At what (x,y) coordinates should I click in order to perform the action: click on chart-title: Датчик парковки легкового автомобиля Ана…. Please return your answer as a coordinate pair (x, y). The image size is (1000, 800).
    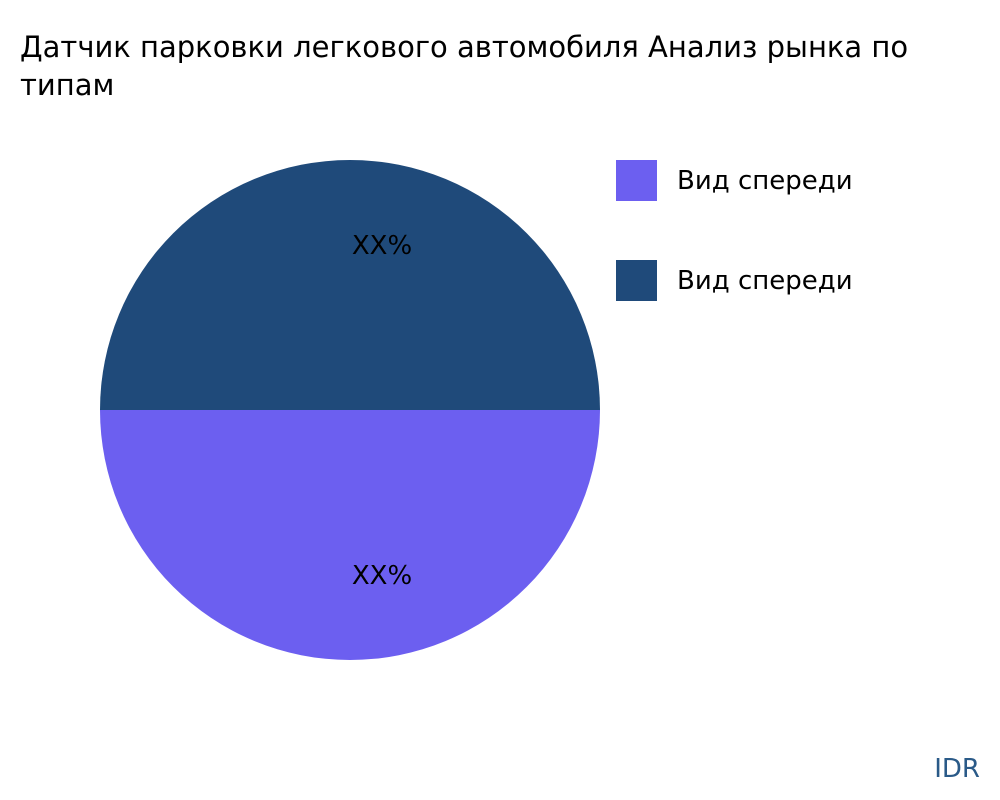
    Looking at the image, I should click on (510, 66).